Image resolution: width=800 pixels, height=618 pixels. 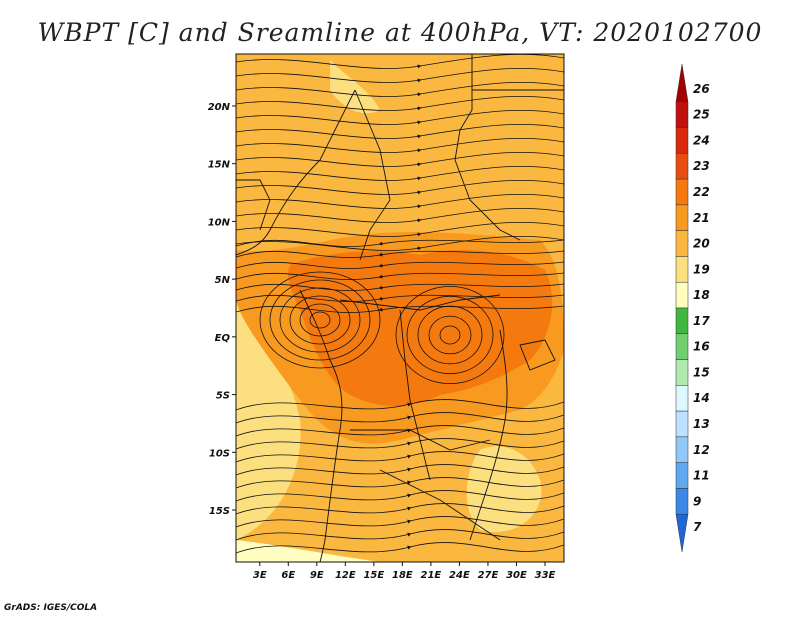 I want to click on colorbar: 26 25 24 23 22 21 20 19 18 17 16 15 14 13 12 11 9 7, so click(x=692, y=308).